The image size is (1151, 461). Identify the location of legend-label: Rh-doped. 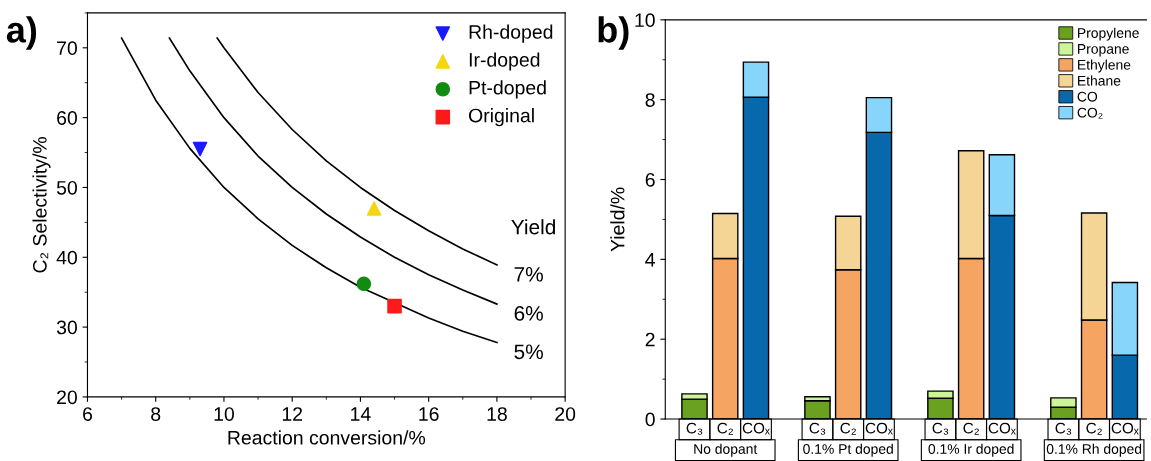
(511, 33).